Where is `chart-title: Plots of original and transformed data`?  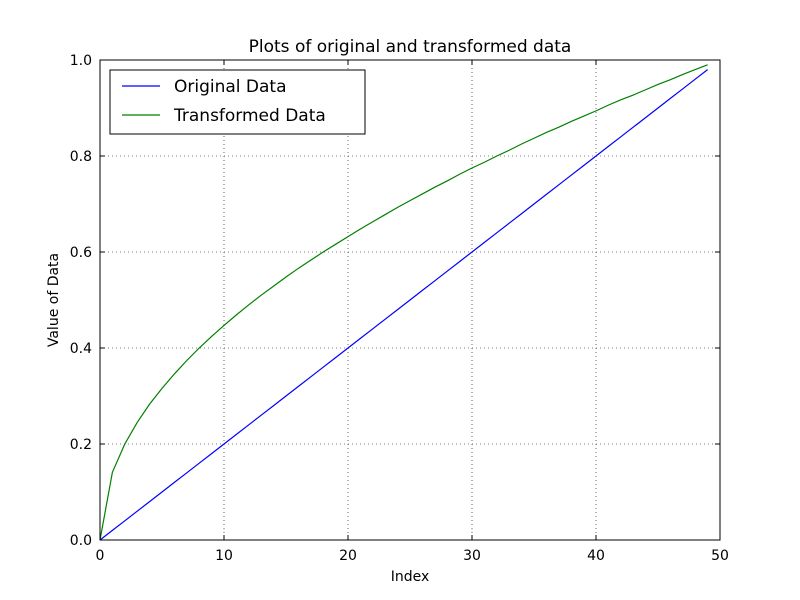 chart-title: Plots of original and transformed data is located at coordinates (410, 47).